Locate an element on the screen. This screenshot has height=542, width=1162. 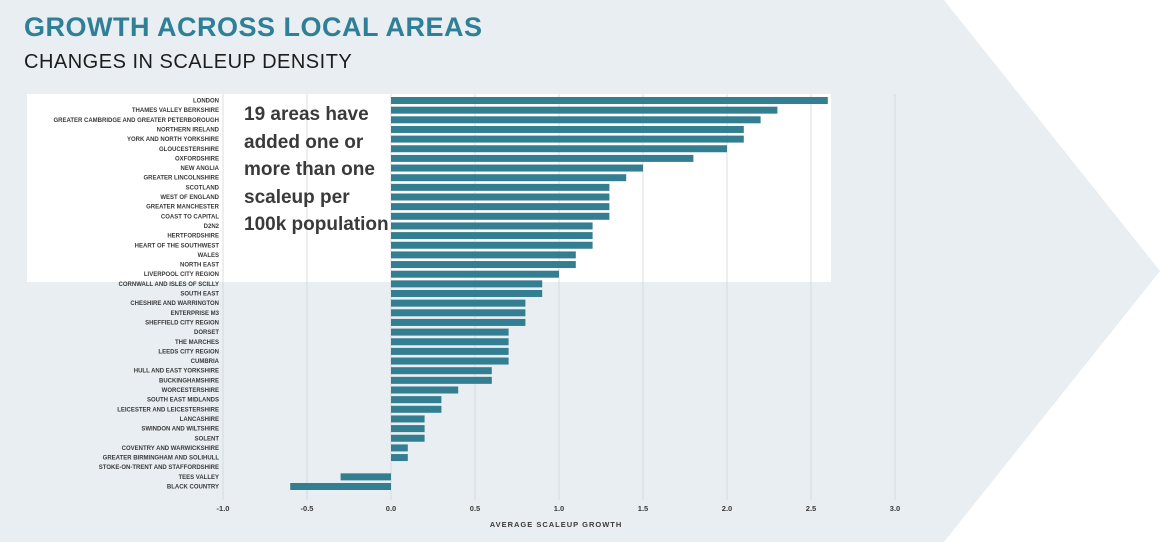
category-label: TEES VALLEY is located at coordinates (198, 478).